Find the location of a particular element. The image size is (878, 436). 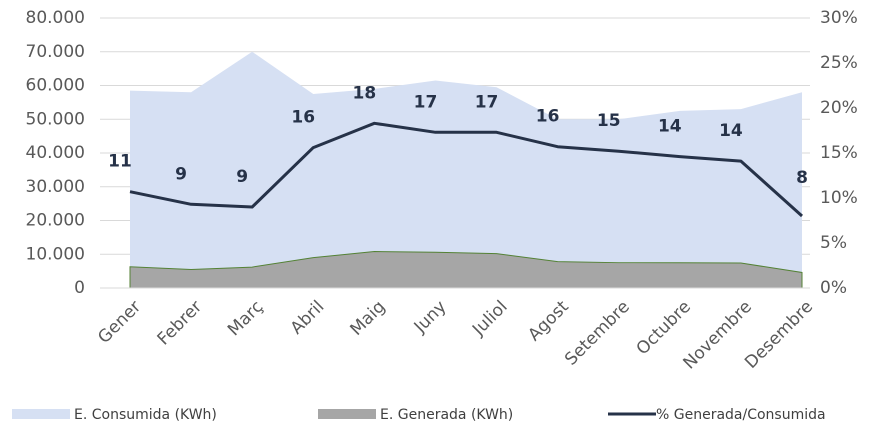

x-tick-label: Octubre is located at coordinates (664, 328).